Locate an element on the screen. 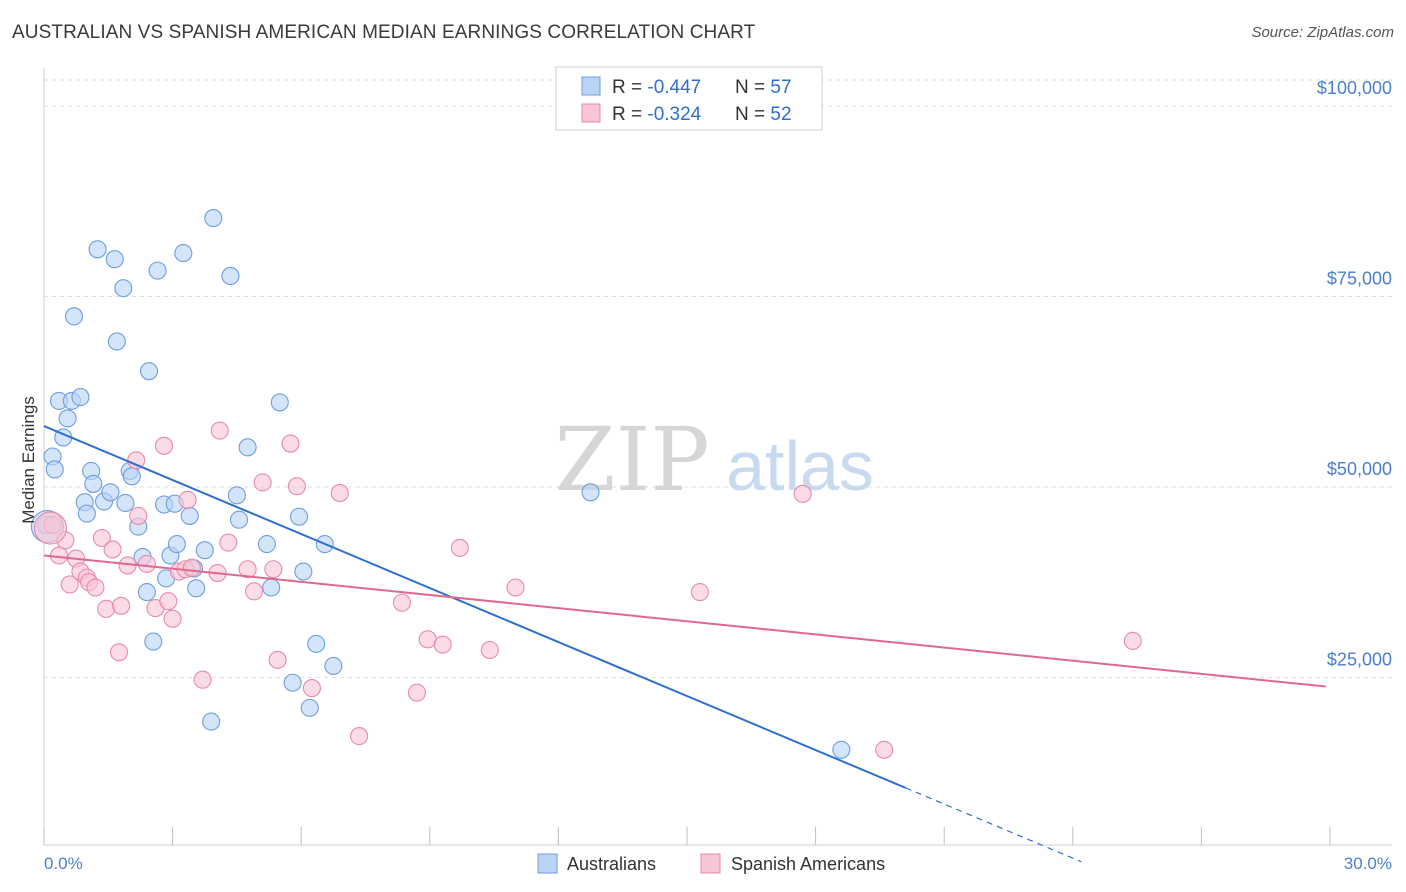  y-tick-labels: $25,000 $50,000 $75,000 $100,000 is located at coordinates (1354, 373).